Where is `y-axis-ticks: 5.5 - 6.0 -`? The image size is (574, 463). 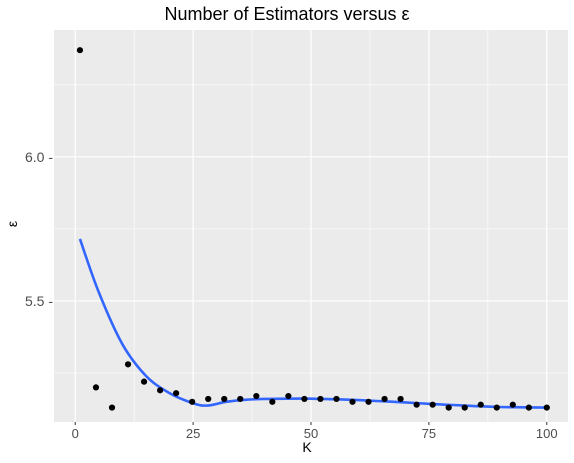 y-axis-ticks: 5.5 - 6.0 - is located at coordinates (39, 229).